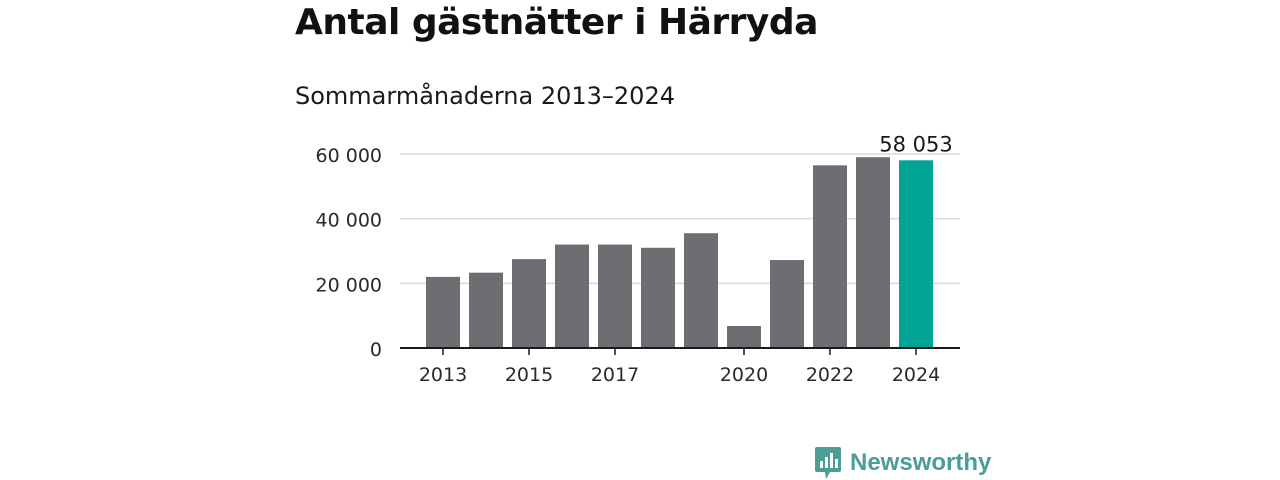 This screenshot has height=480, width=1280. What do you see at coordinates (615, 375) in the screenshot?
I see `x-tick-label: 2017` at bounding box center [615, 375].